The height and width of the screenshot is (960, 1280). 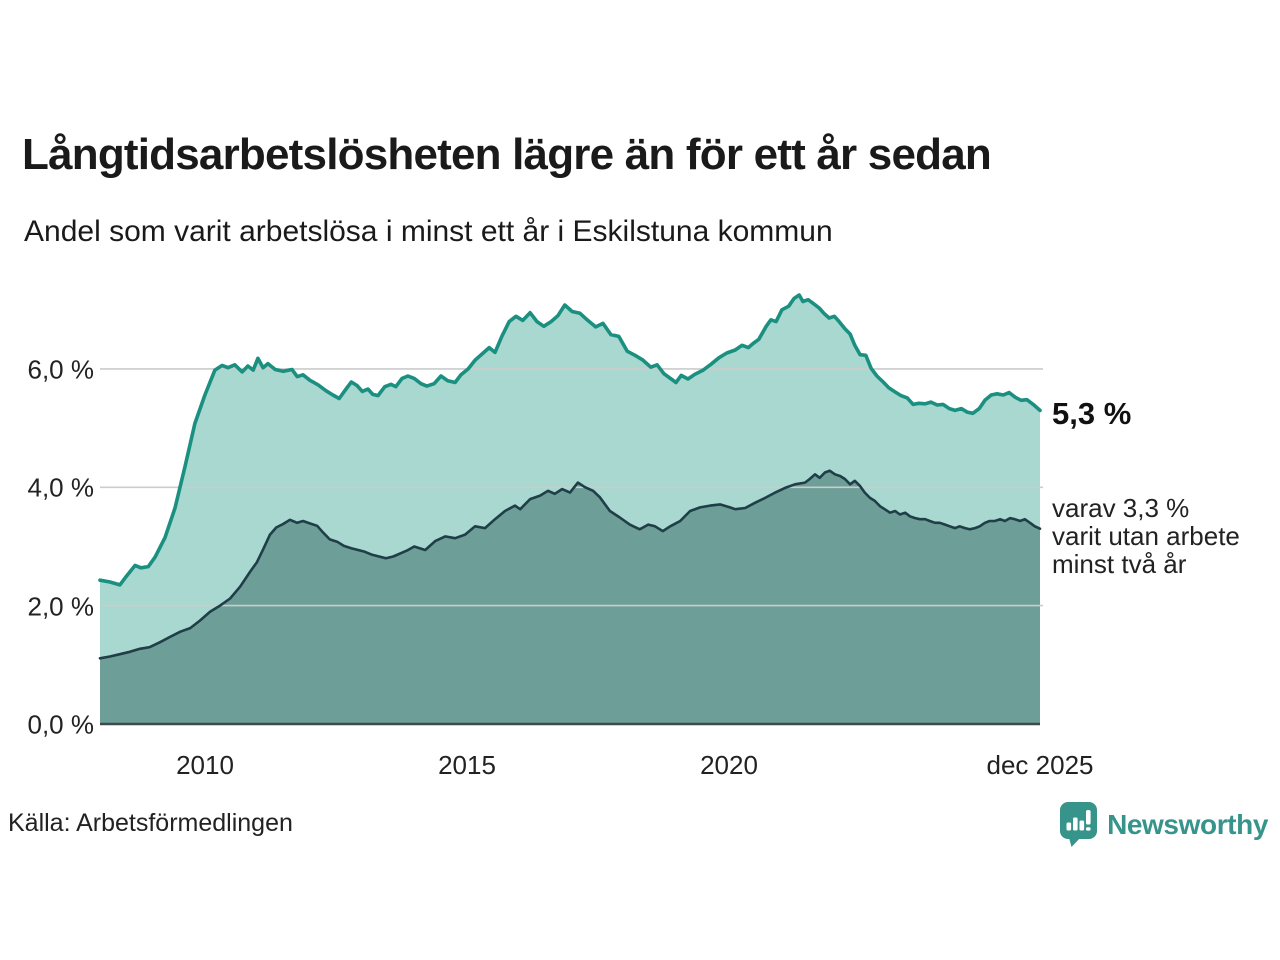 What do you see at coordinates (205, 765) in the screenshot?
I see `x-tick-label: 2010` at bounding box center [205, 765].